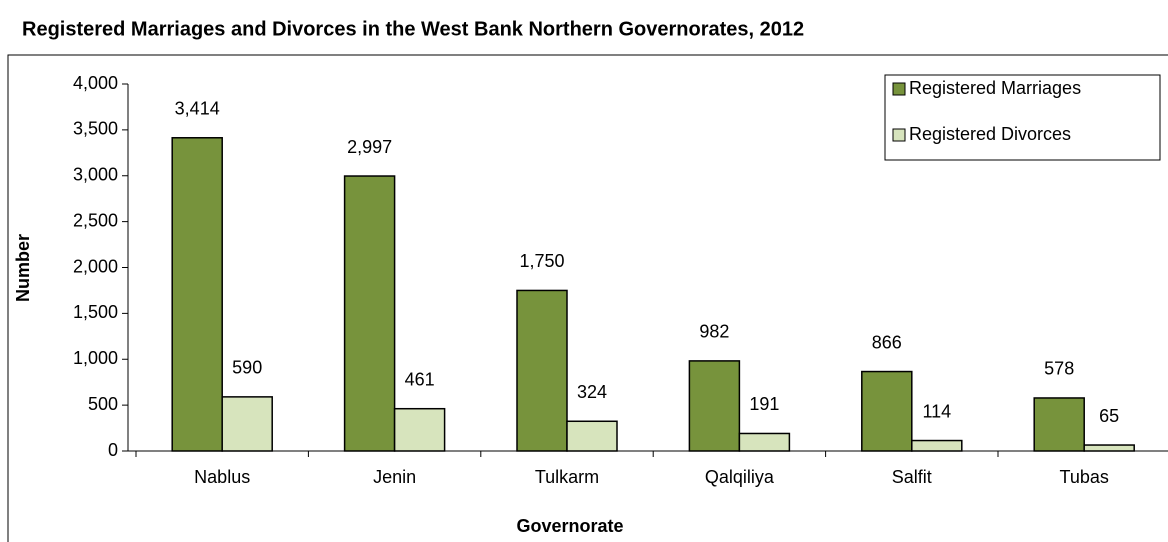 This screenshot has height=542, width=1168. What do you see at coordinates (912, 477) in the screenshot?
I see `x-tick-label: Salfit` at bounding box center [912, 477].